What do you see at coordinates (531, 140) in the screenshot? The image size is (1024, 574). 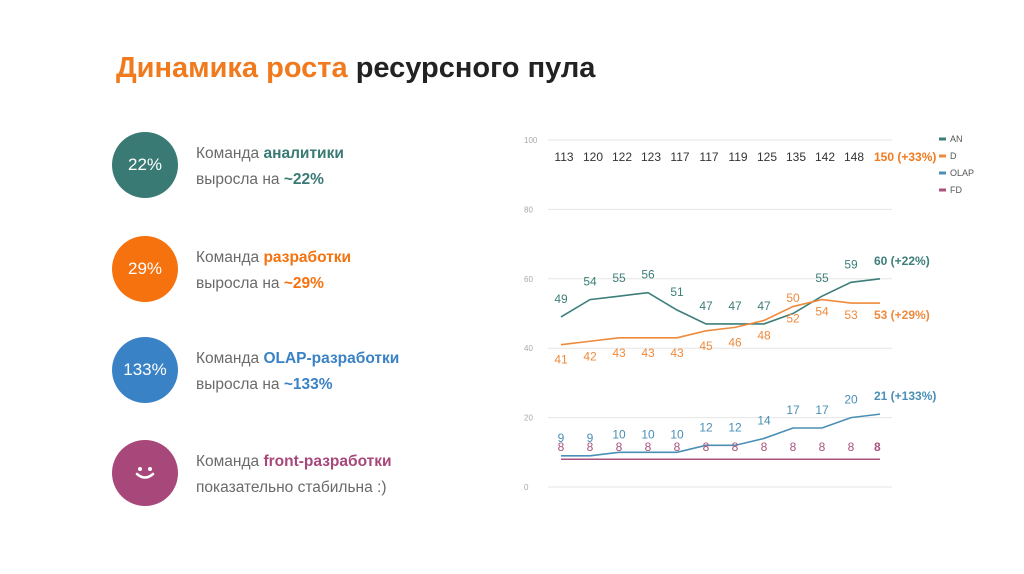 I see `y-tick-label: 100` at bounding box center [531, 140].